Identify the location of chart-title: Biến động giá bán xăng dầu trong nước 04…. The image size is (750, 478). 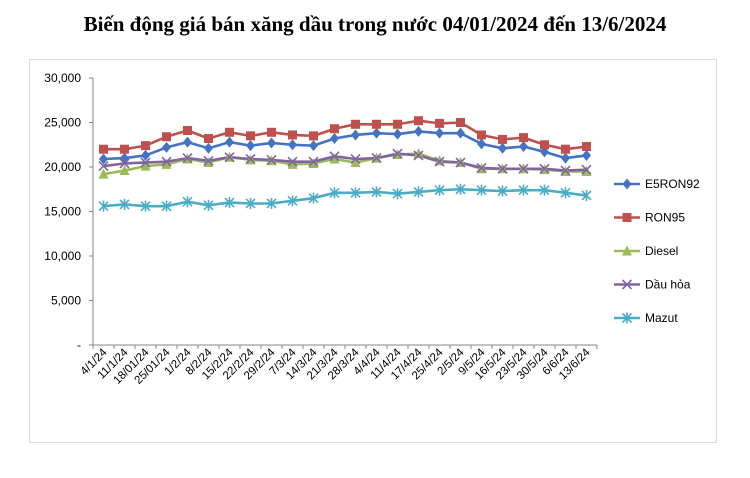
(375, 24).